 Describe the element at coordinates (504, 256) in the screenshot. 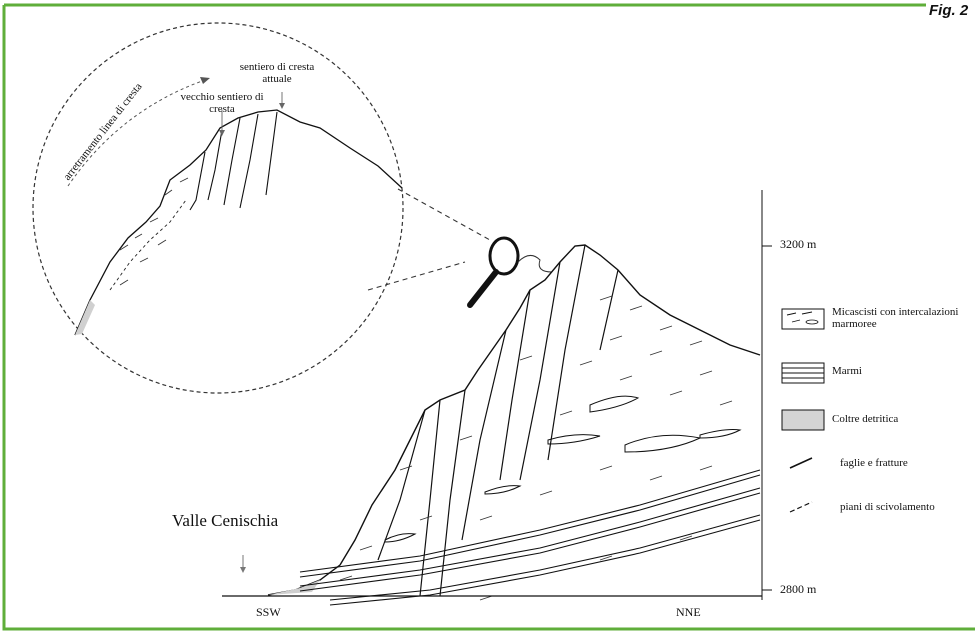

I see `magnifier-icon` at that location.